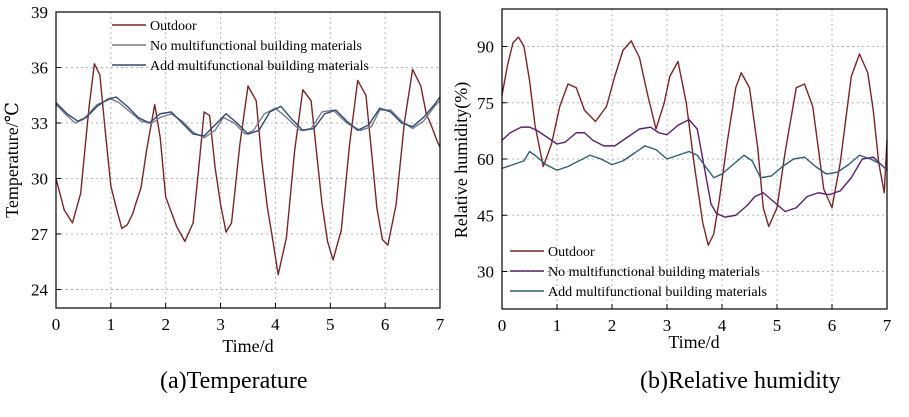  I want to click on temp-xtick-label-1: 1, so click(111, 324).